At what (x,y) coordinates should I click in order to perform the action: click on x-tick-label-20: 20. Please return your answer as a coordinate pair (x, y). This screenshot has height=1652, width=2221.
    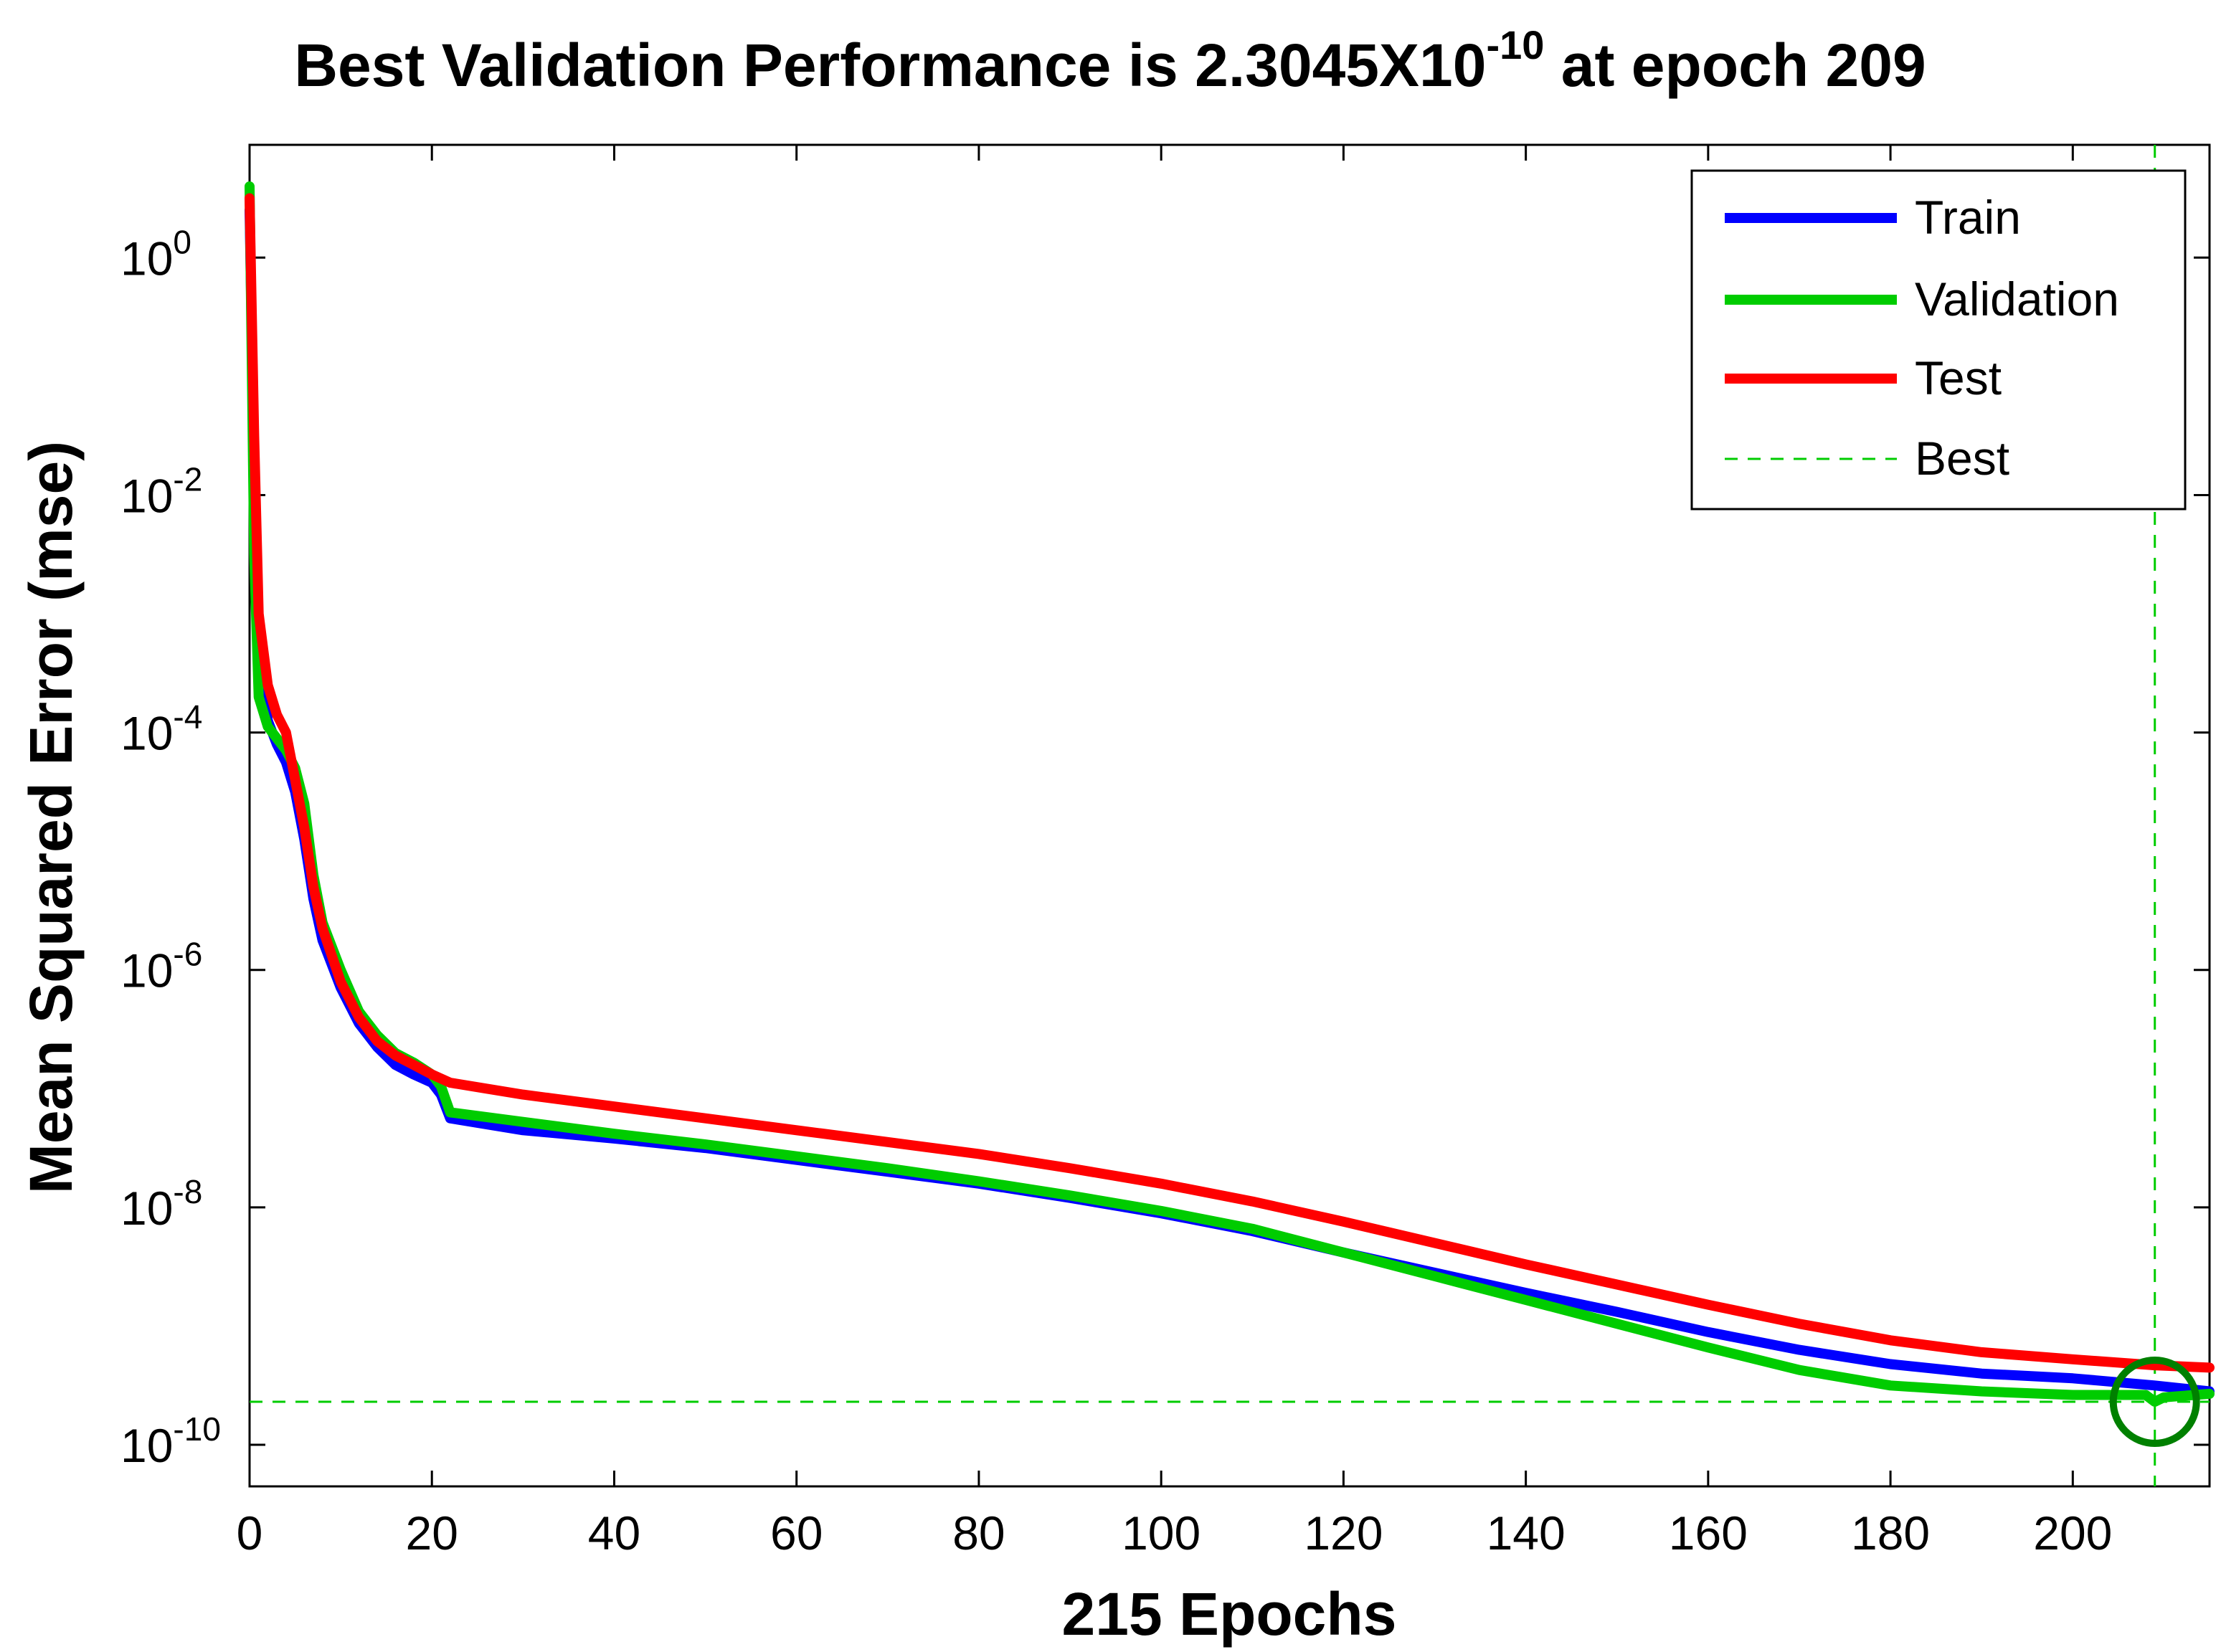
    Looking at the image, I should click on (432, 1533).